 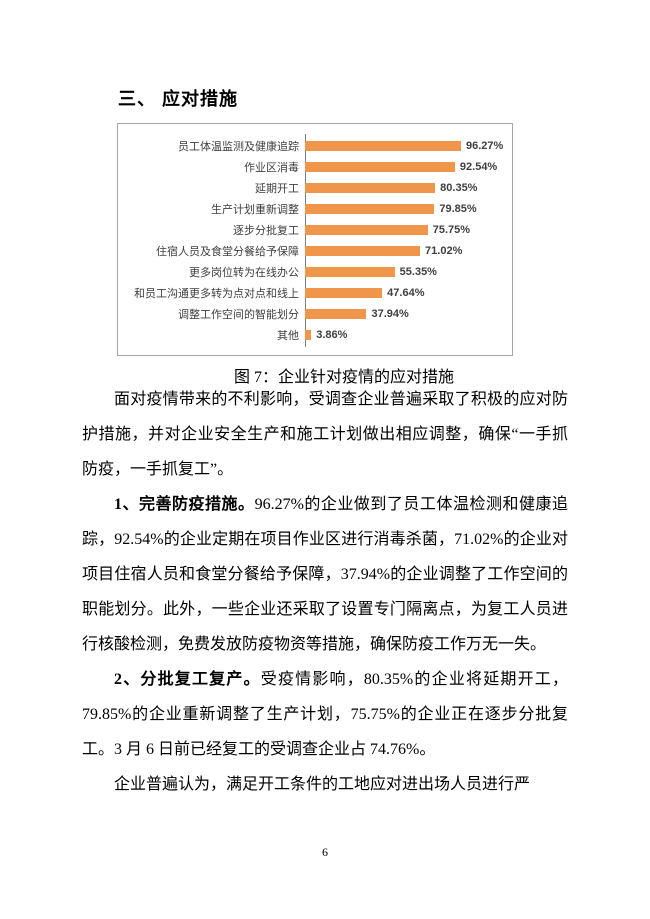 I want to click on figure-caption: 图 7：企业针对疫情的应对措施, so click(x=343, y=377).